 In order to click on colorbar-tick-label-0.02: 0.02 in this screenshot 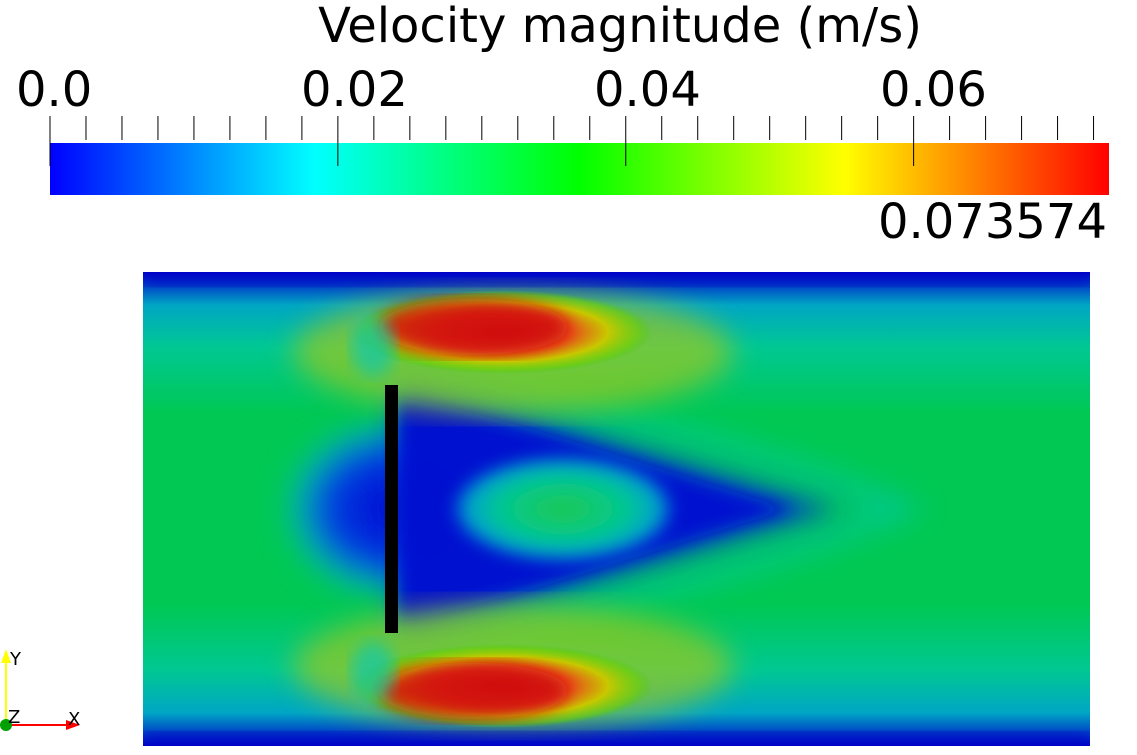, I will do `click(354, 90)`.